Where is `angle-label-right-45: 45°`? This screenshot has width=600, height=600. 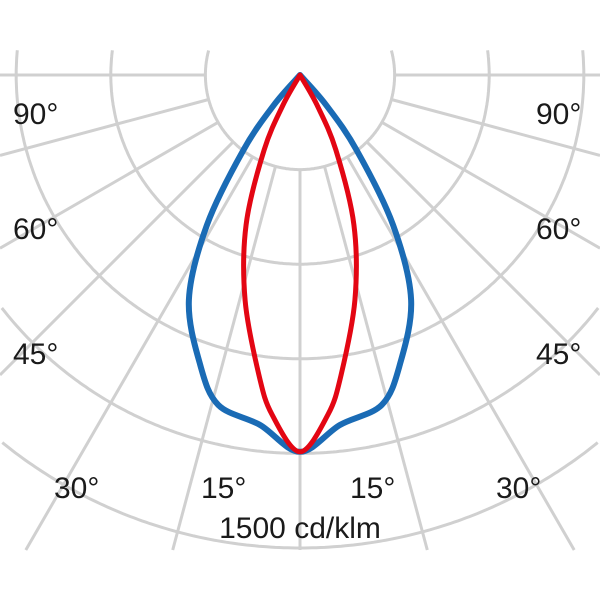 angle-label-right-45: 45° is located at coordinates (558, 354).